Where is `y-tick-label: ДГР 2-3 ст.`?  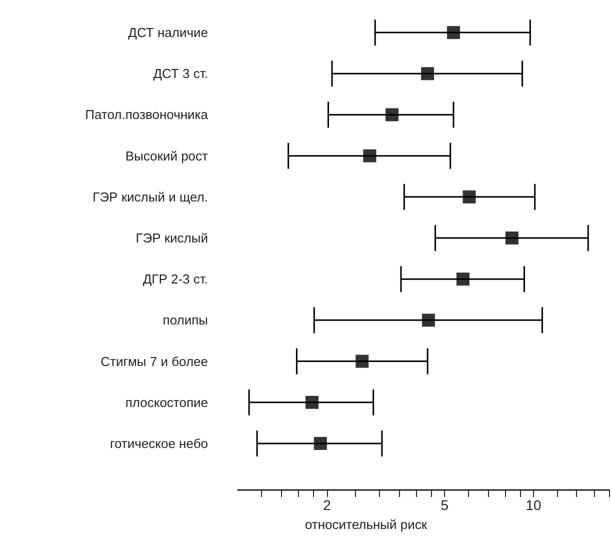
y-tick-label: ДГР 2-3 ст. is located at coordinates (175, 279).